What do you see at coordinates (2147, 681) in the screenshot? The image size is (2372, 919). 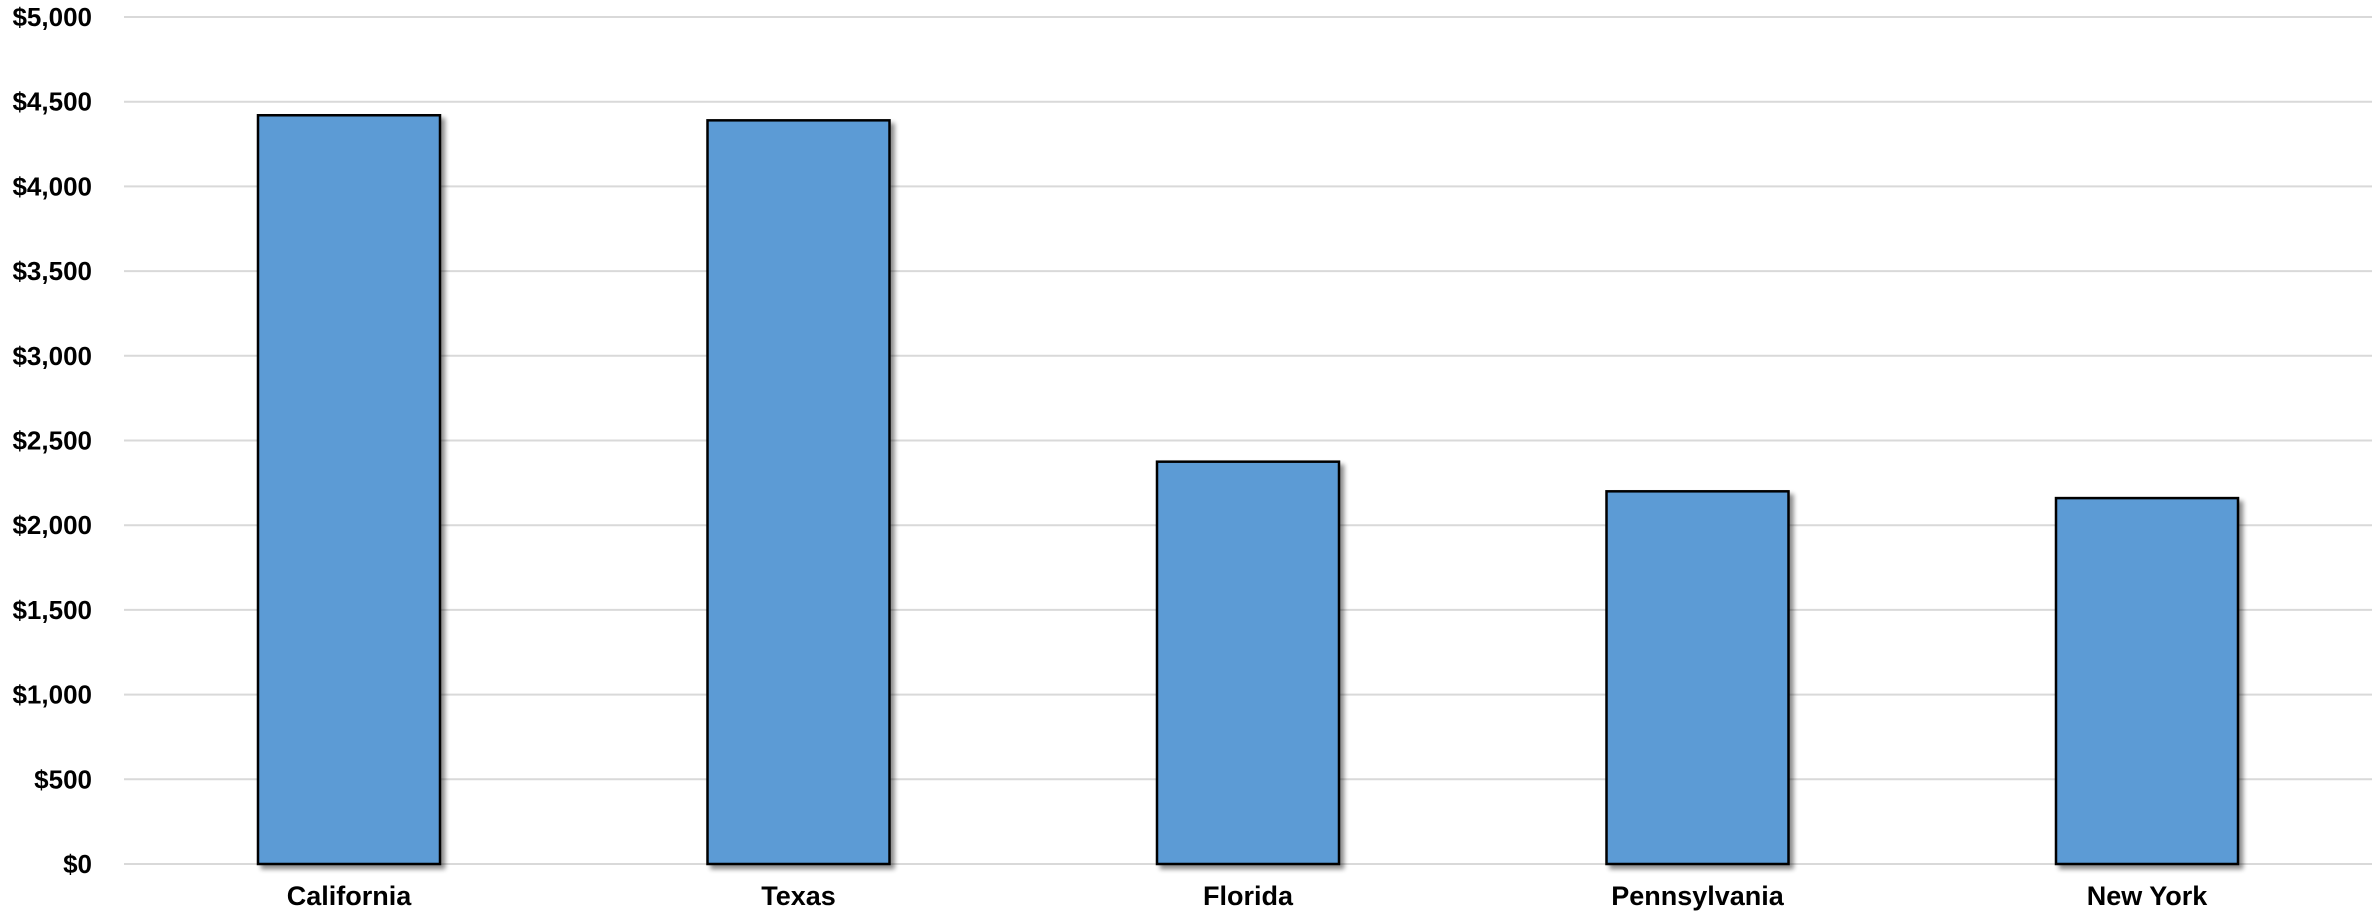 I see `bar-new-york` at bounding box center [2147, 681].